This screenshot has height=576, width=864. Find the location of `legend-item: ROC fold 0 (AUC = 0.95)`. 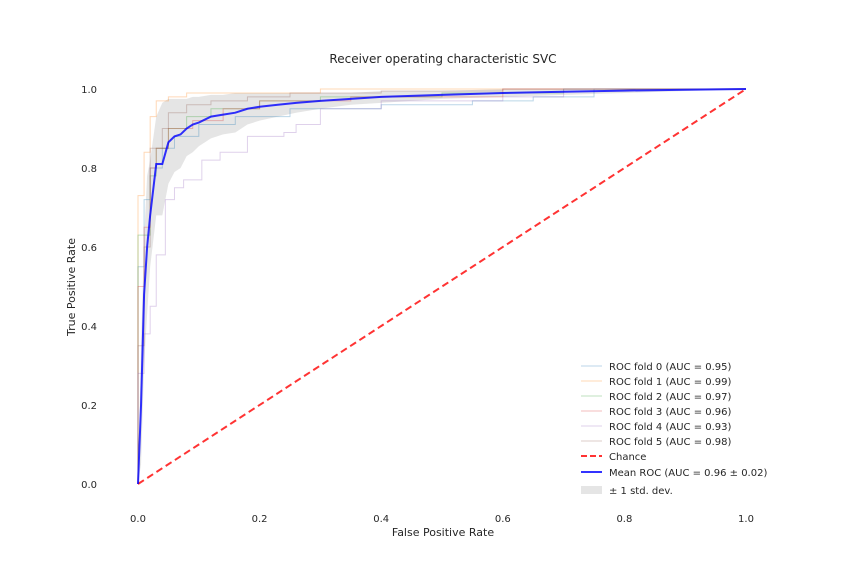

legend-item: ROC fold 0 (AUC = 0.95) is located at coordinates (656, 367).